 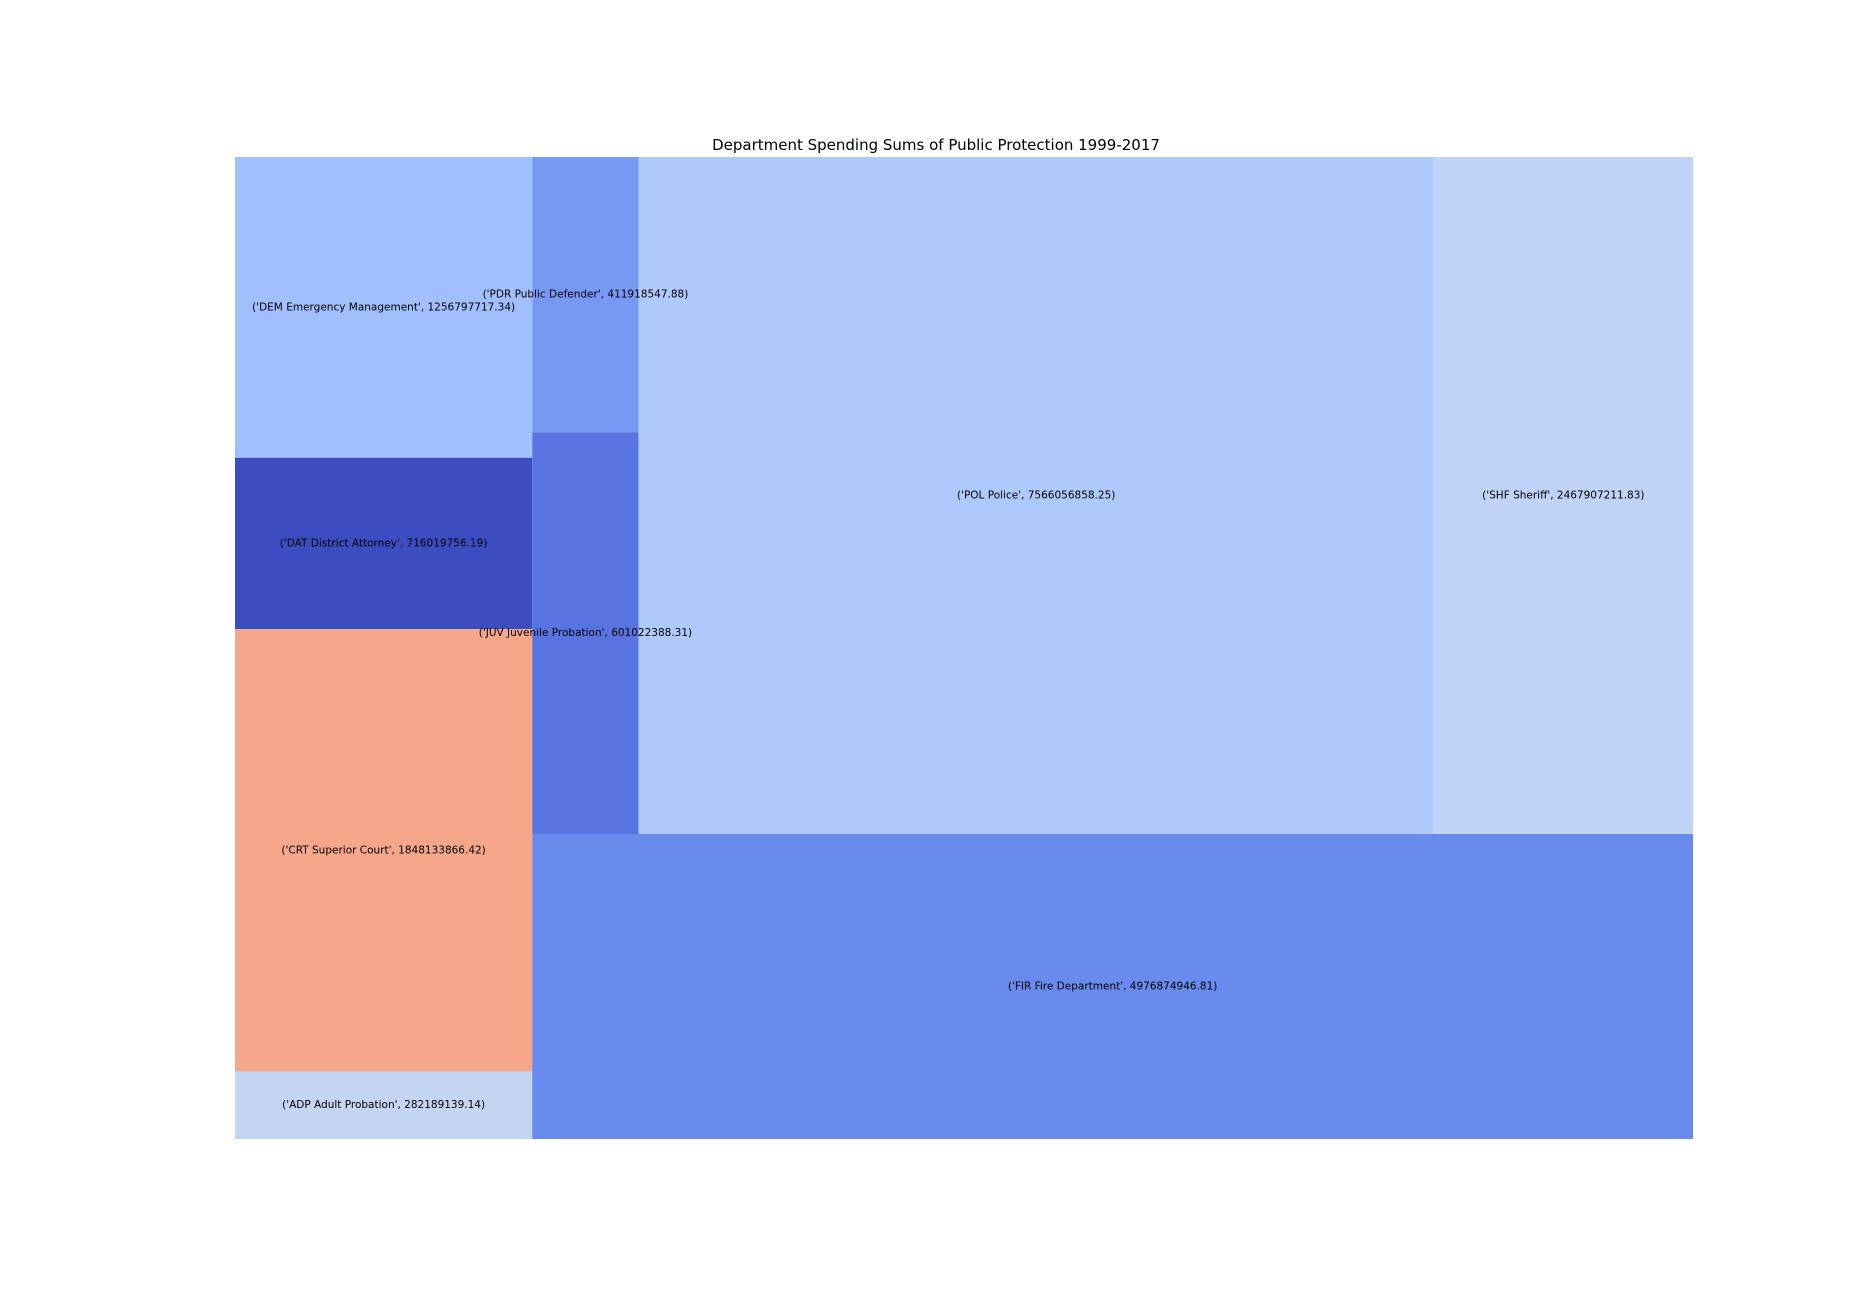 I want to click on treemap-label-adp-adult-probation: ('ADP Adult Probation', 282189139.14), so click(x=383, y=1105).